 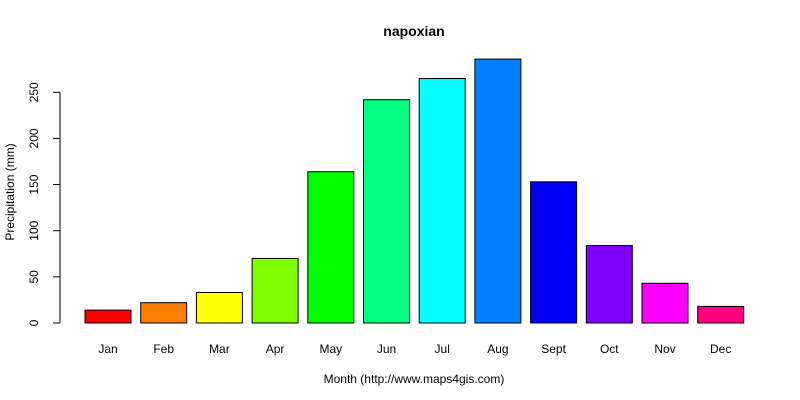 What do you see at coordinates (44, 204) in the screenshot?
I see `y-axis: 0 50 100 150 200 250` at bounding box center [44, 204].